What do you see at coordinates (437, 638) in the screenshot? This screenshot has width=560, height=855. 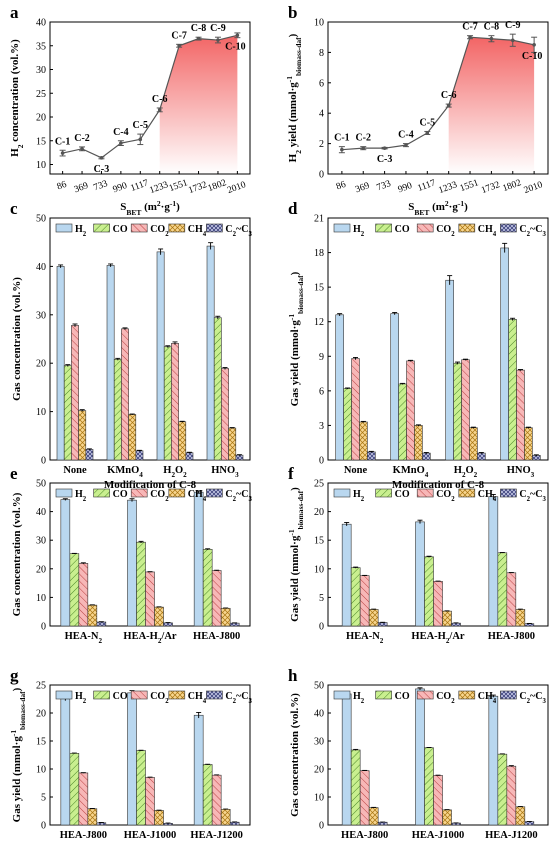 I see `x-tick-label: HEA-H2/Ar` at bounding box center [437, 638].